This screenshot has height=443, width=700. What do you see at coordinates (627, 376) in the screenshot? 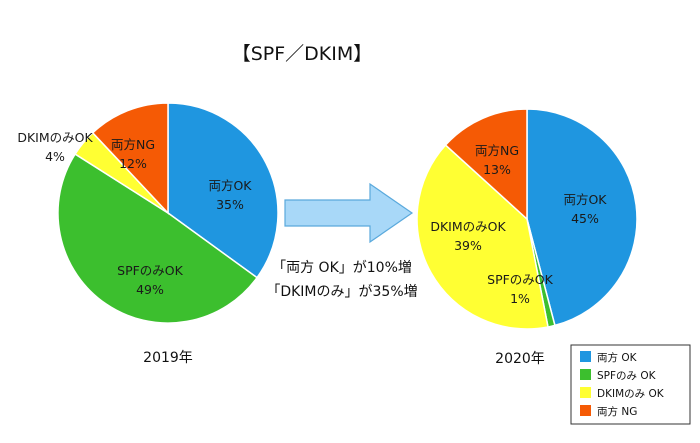
I see `legend-label: SPFのみ OK` at bounding box center [627, 376].